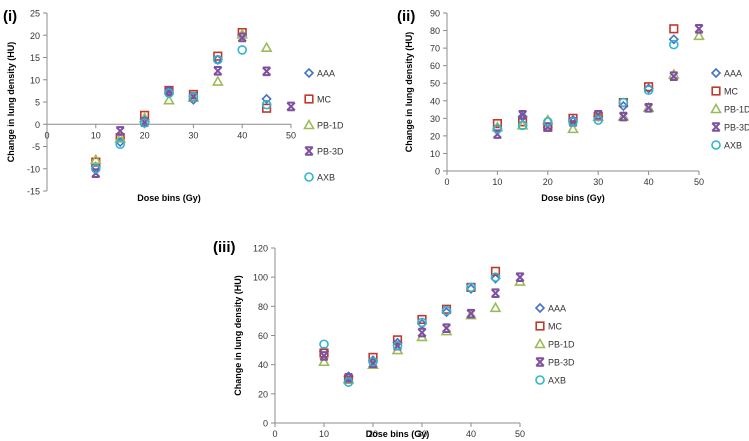  Describe the element at coordinates (181, 101) in the screenshot. I see `series-aaa` at that location.